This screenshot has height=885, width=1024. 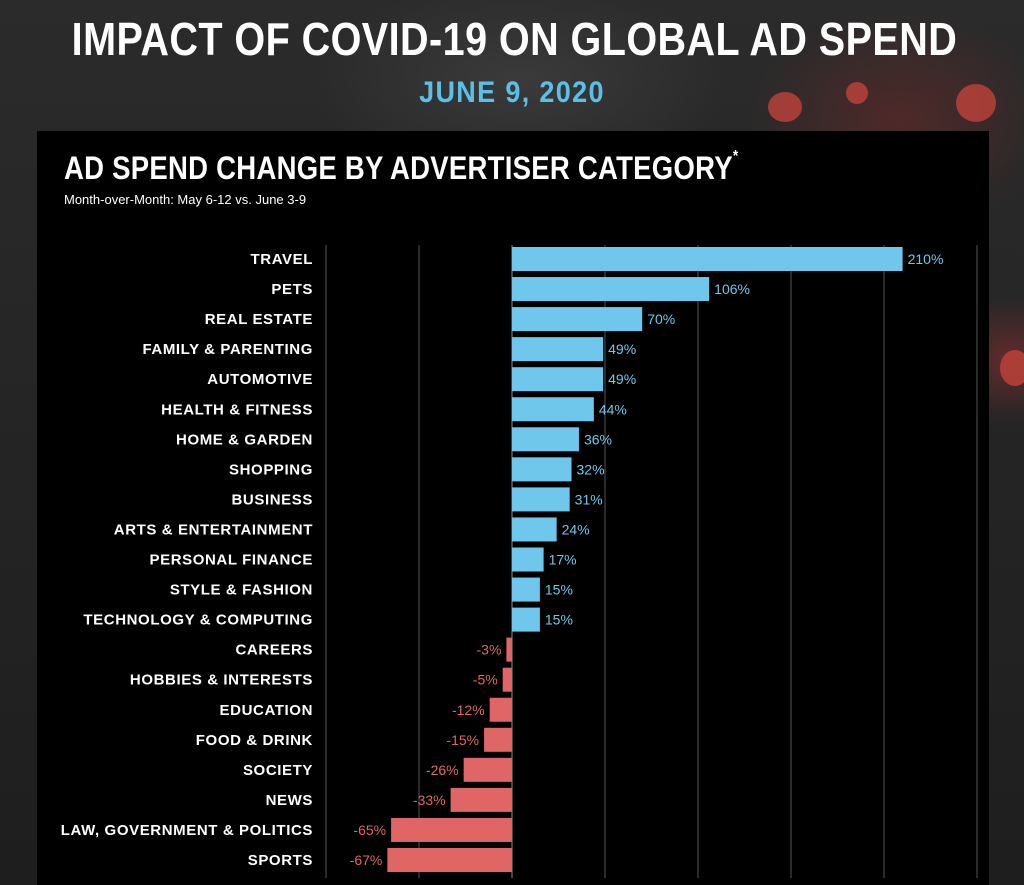 I want to click on page-title: IMPACT OF COVID-19 ON GLOBAL AD SPEND, so click(x=514, y=39).